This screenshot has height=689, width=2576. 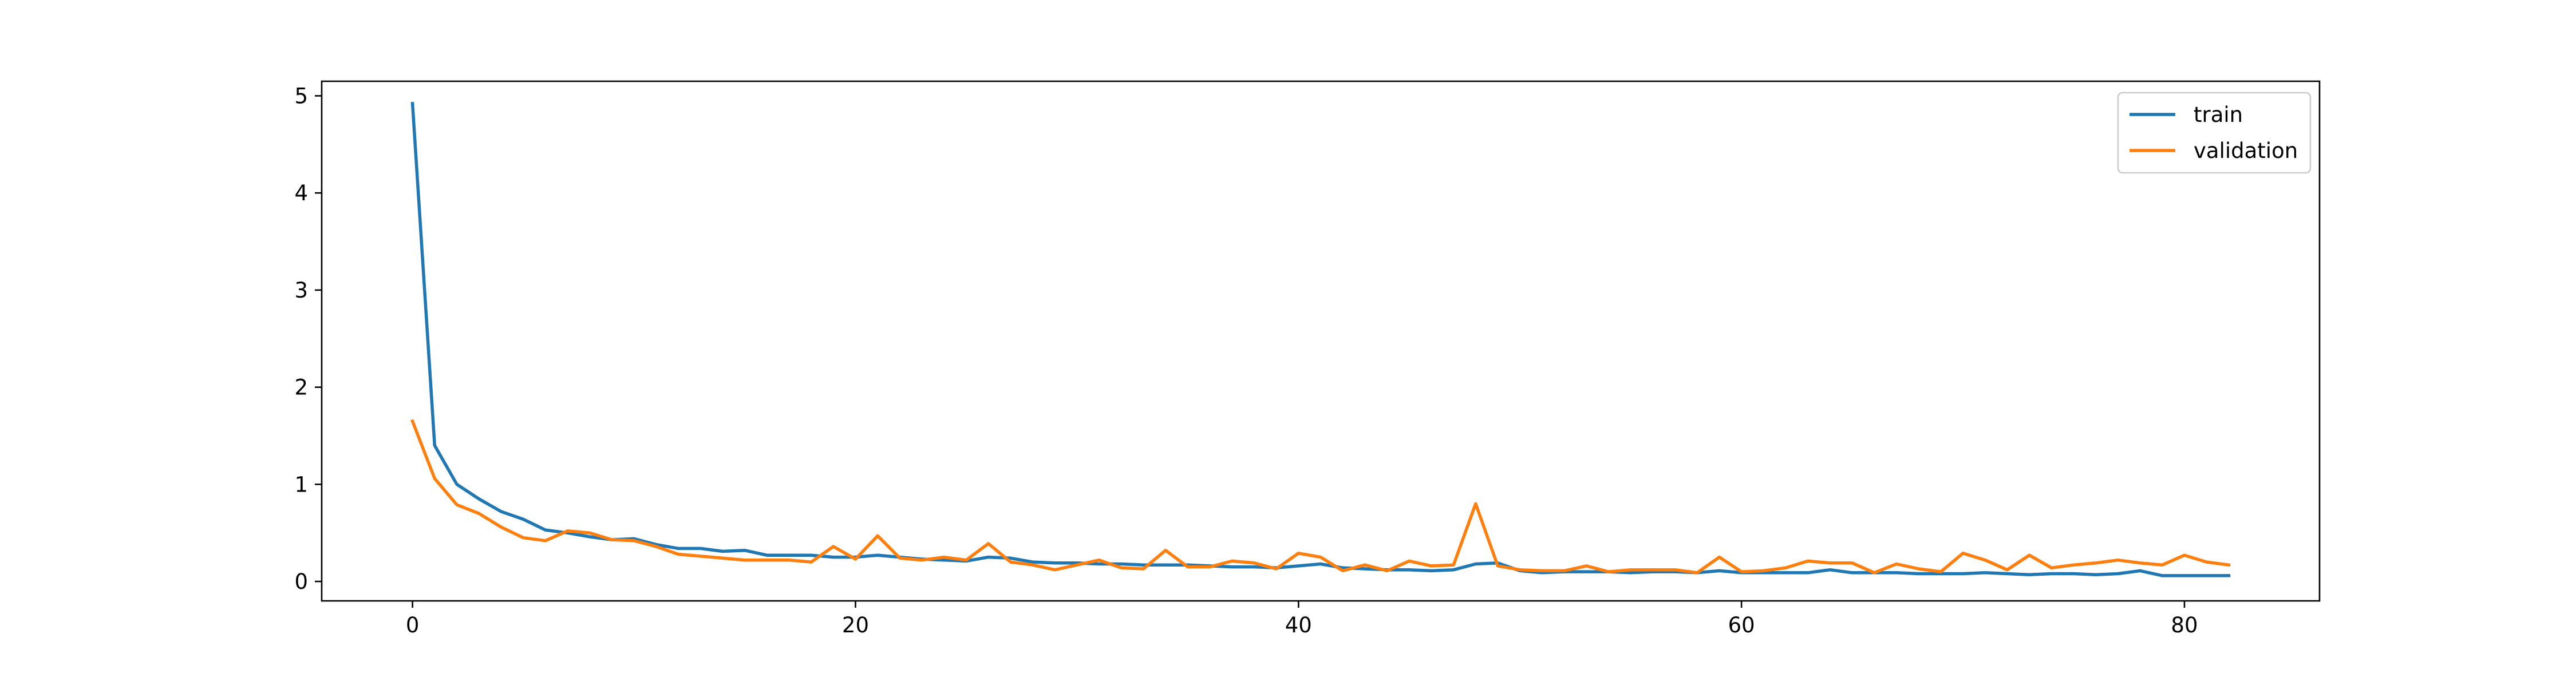 I want to click on y-tick-label-1: 1, so click(x=301, y=484).